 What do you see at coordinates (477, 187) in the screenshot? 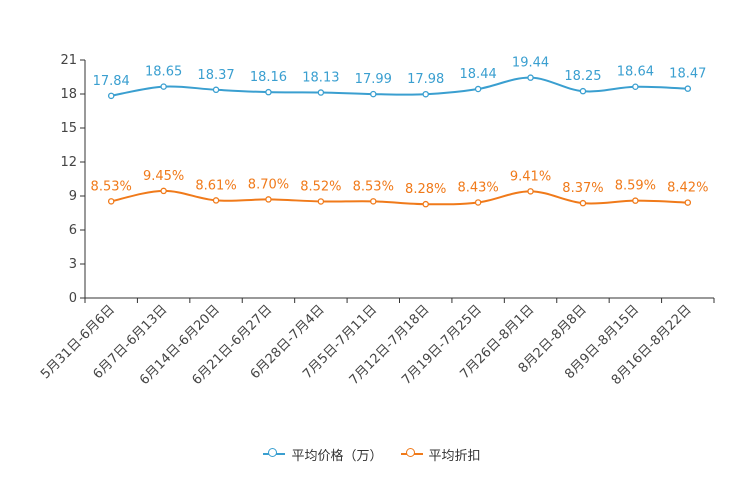
I see `data-label-1: 8.43%` at bounding box center [477, 187].